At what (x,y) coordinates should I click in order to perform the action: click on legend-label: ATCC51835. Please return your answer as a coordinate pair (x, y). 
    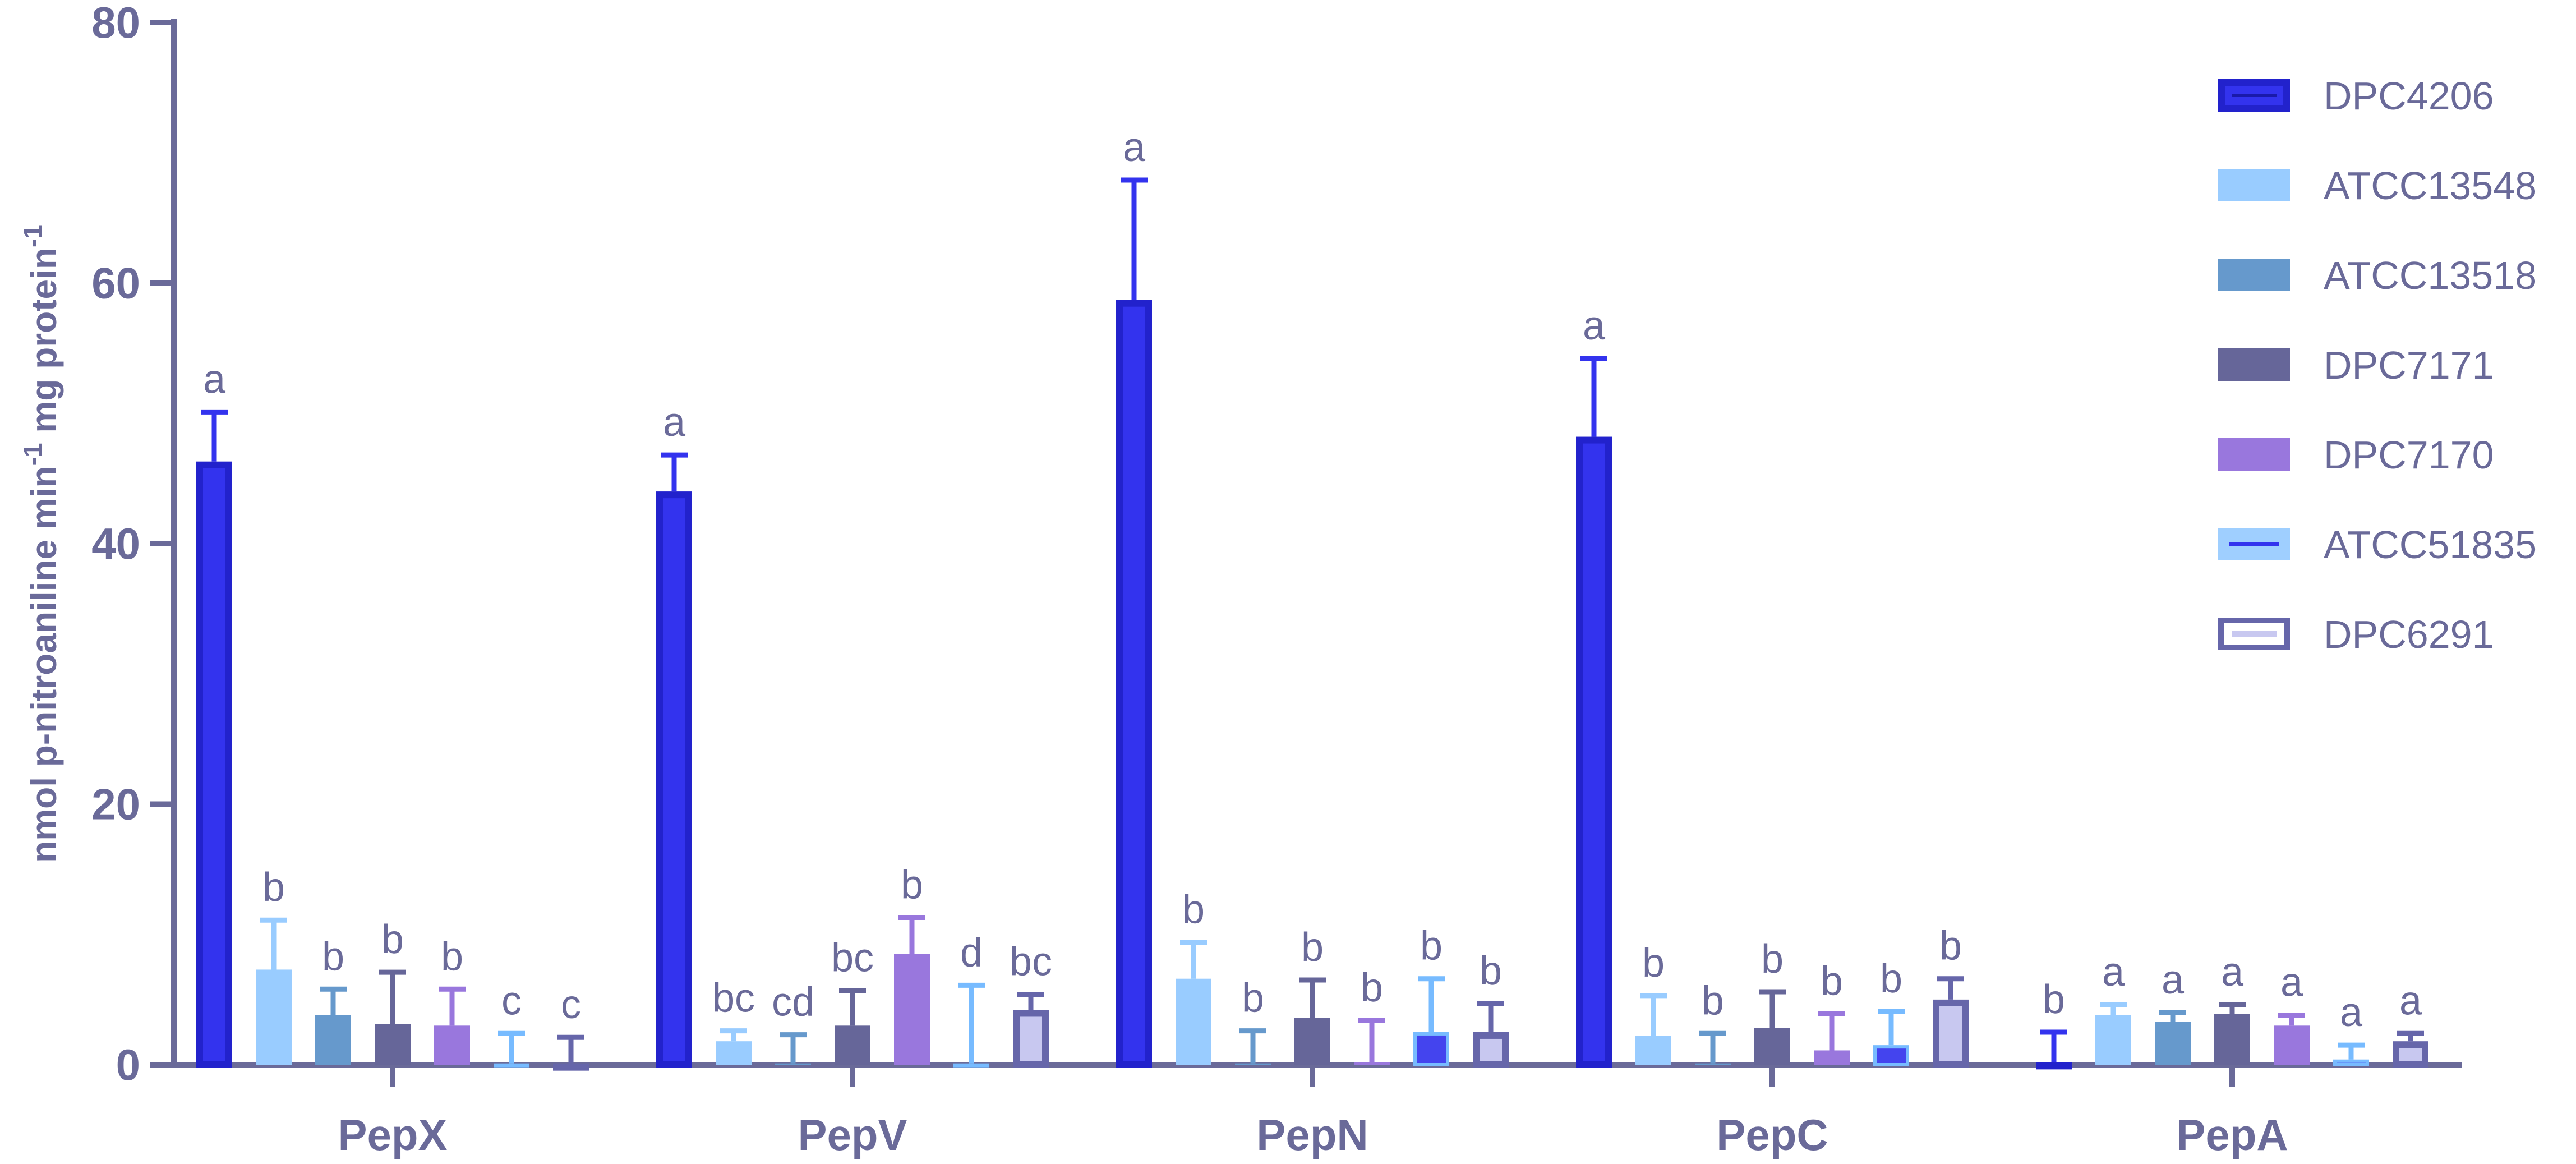
    Looking at the image, I should click on (2430, 545).